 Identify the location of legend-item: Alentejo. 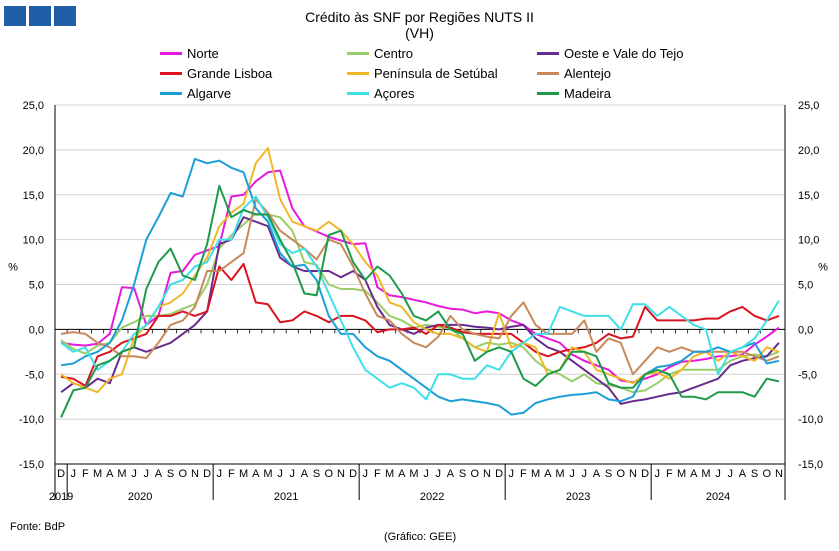
(574, 73).